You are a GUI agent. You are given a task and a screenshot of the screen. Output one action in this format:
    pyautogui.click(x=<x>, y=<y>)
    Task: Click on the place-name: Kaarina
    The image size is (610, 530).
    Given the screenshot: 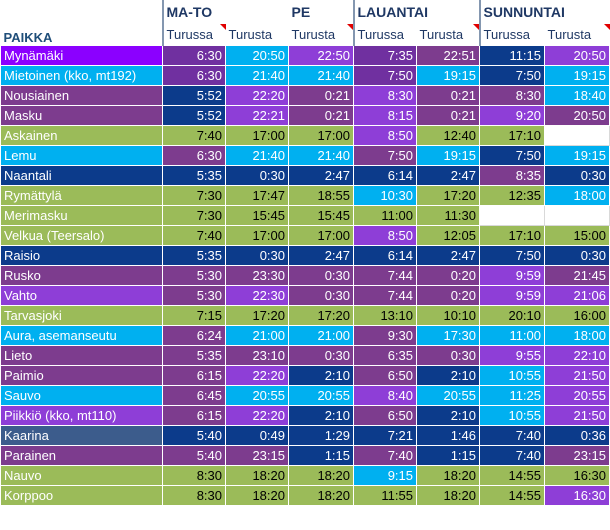 What is the action you would take?
    pyautogui.click(x=81, y=435)
    